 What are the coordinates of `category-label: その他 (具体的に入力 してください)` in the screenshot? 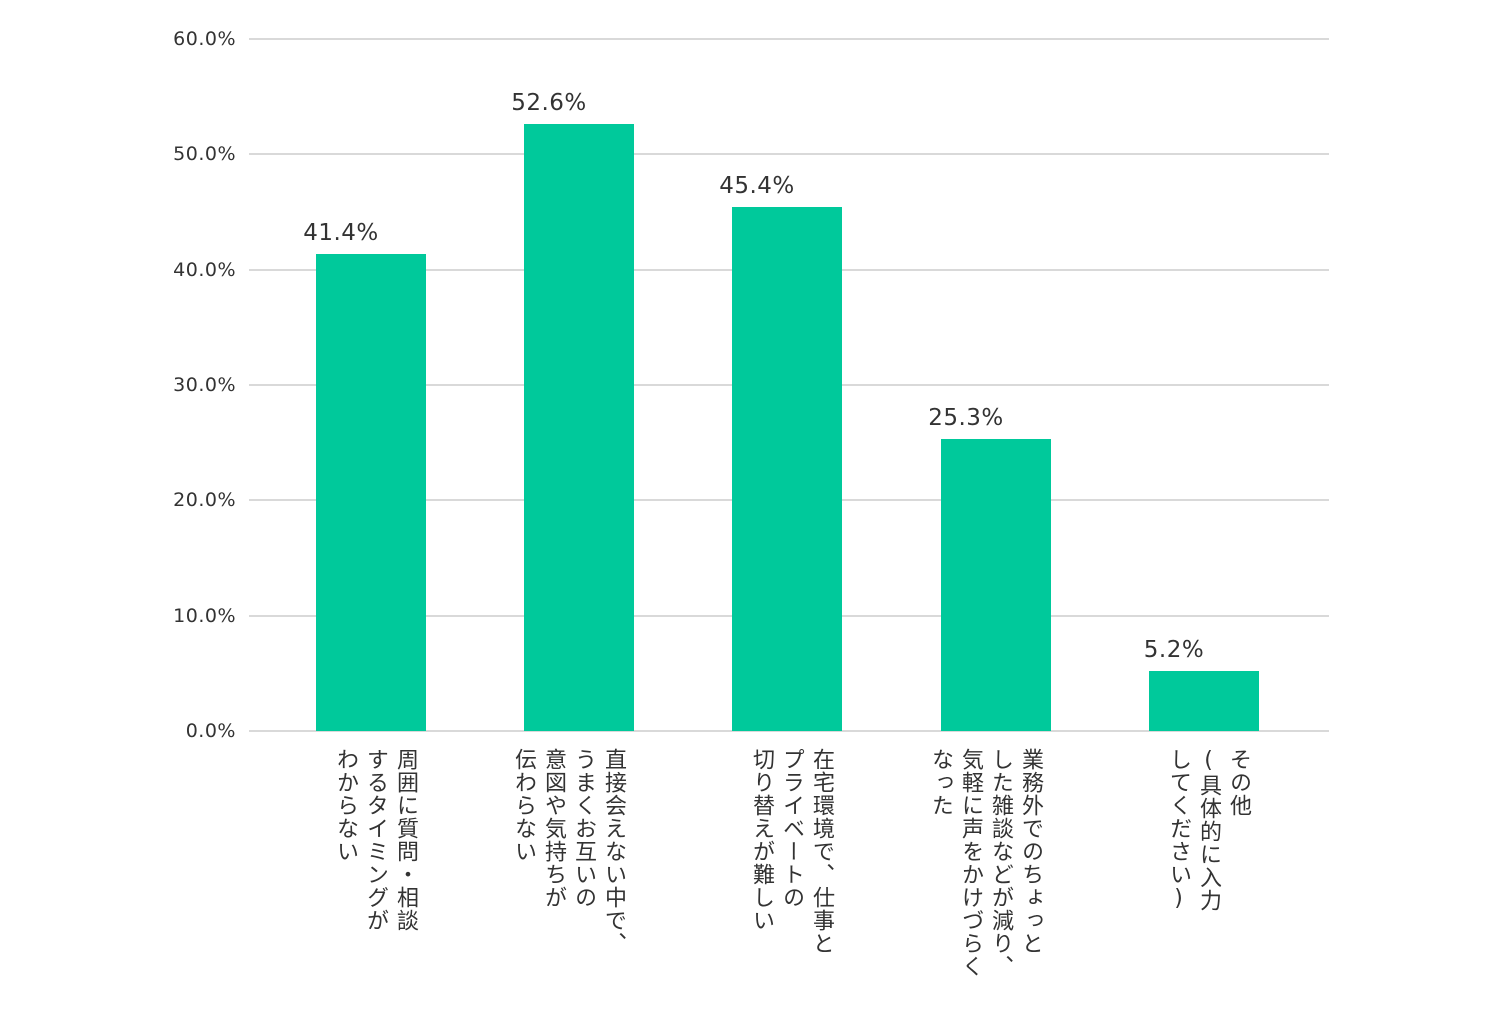 It's located at (1208, 830).